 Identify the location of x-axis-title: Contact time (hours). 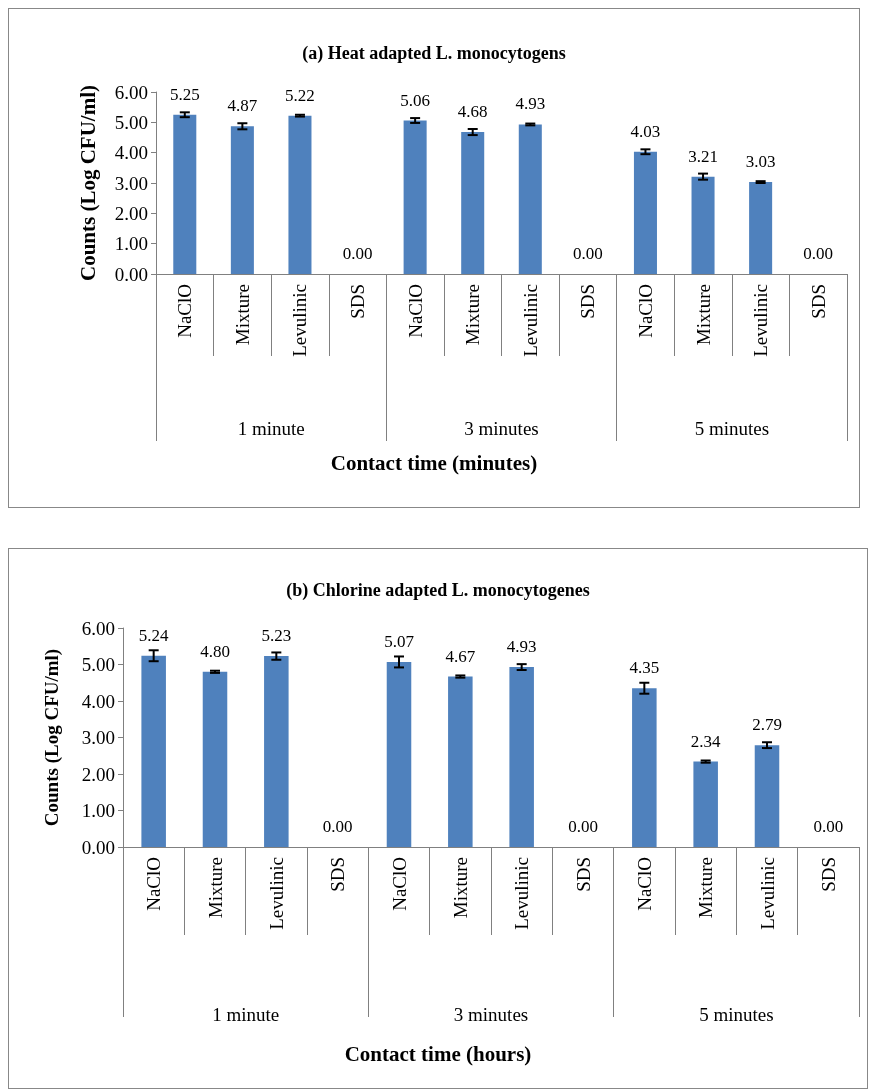
(438, 1053).